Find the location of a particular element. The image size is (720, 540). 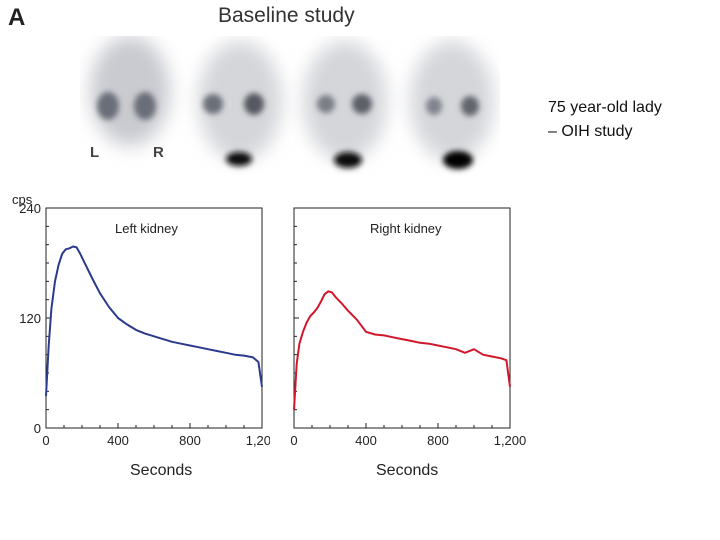

side-note-line-1: 75 year-old lady is located at coordinates (605, 107).